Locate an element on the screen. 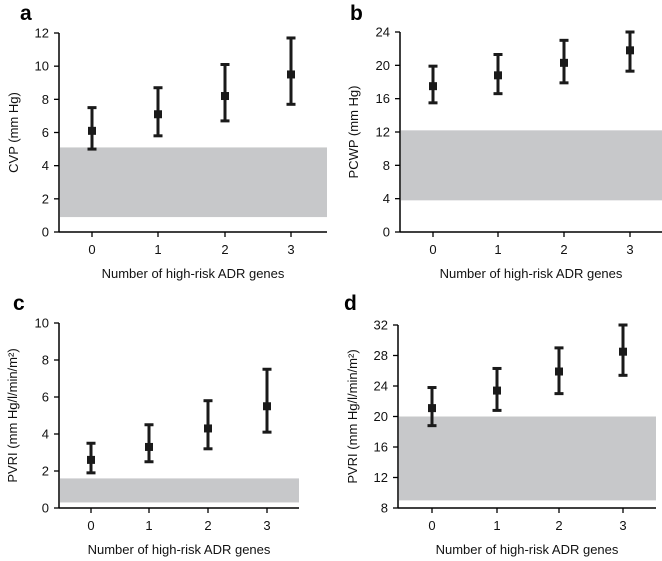 The width and height of the screenshot is (662, 561). y-tick-label-d-32: 32 is located at coordinates (381, 325).